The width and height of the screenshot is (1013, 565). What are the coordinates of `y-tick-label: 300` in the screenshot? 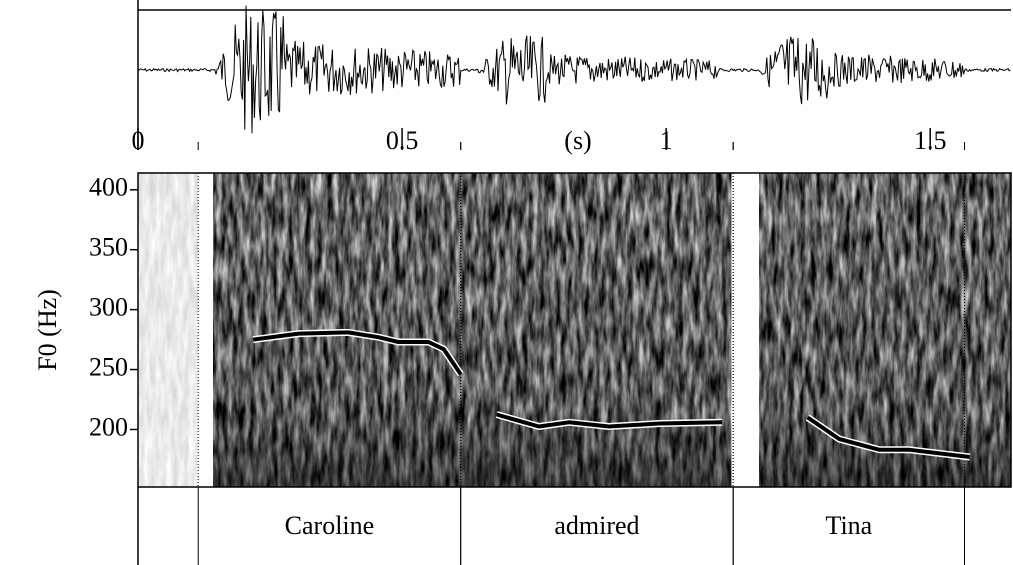 It's located at (108, 307).